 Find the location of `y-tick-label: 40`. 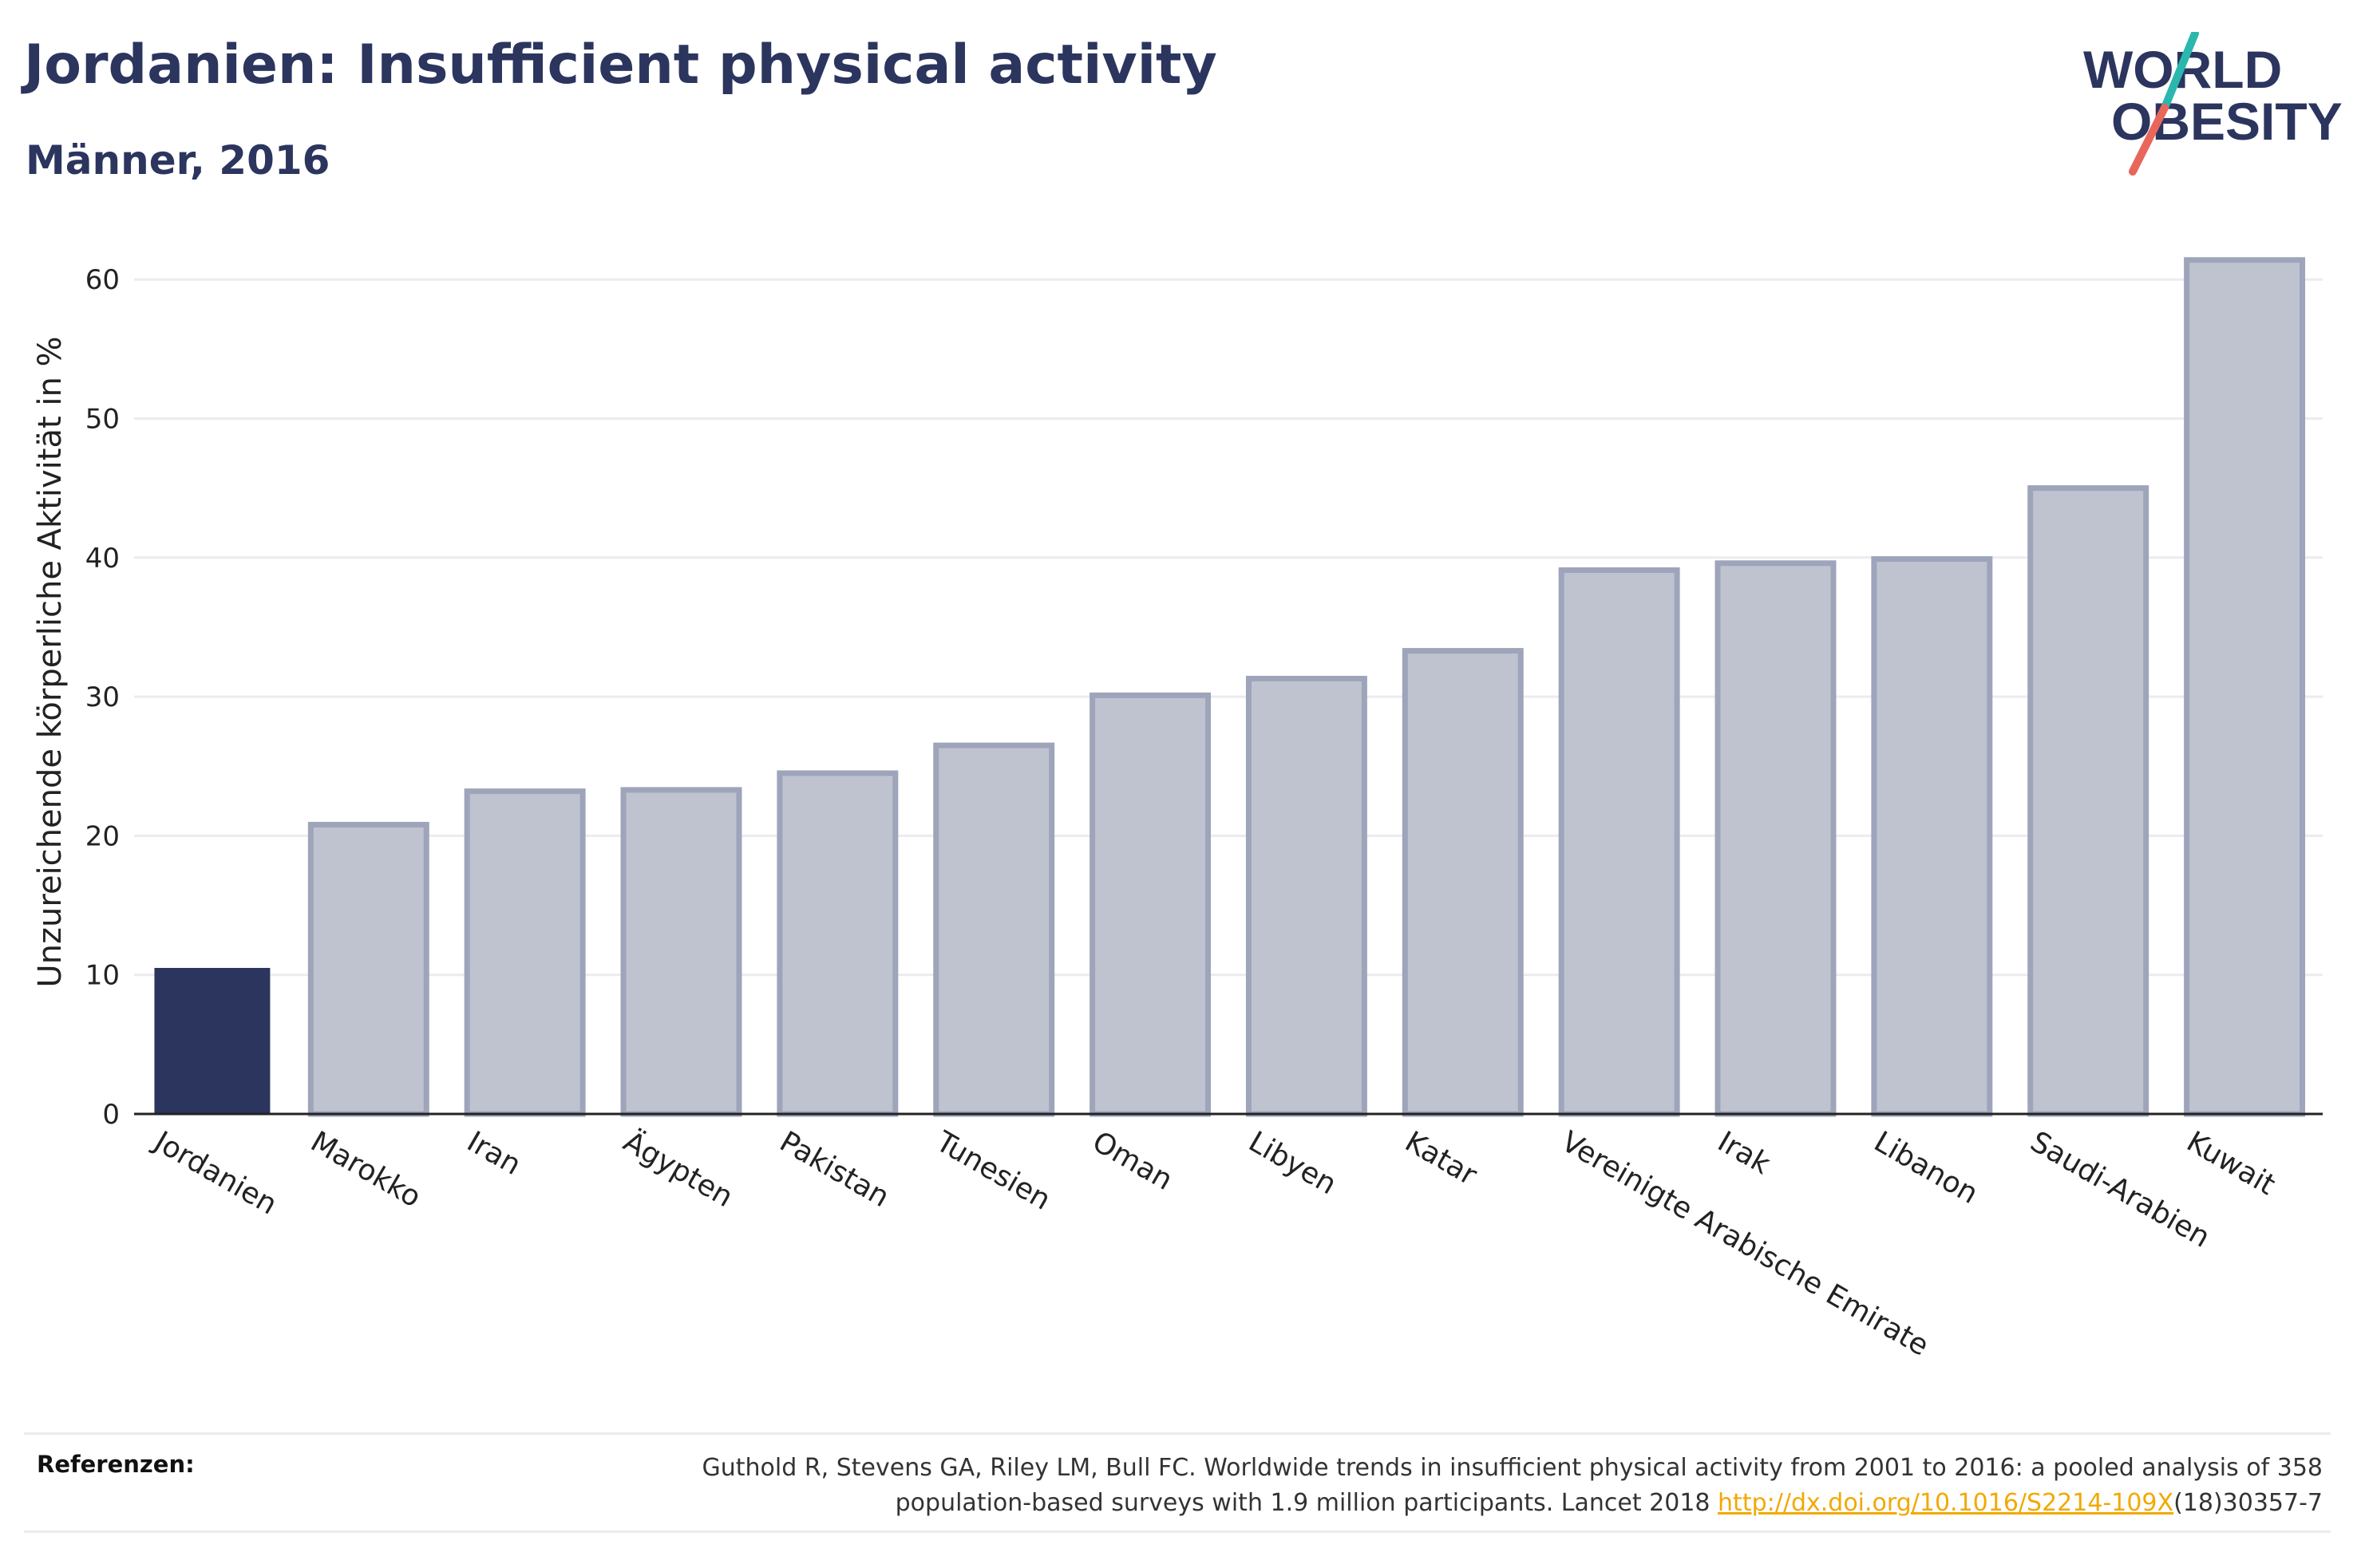

y-tick-label: 40 is located at coordinates (102, 559).